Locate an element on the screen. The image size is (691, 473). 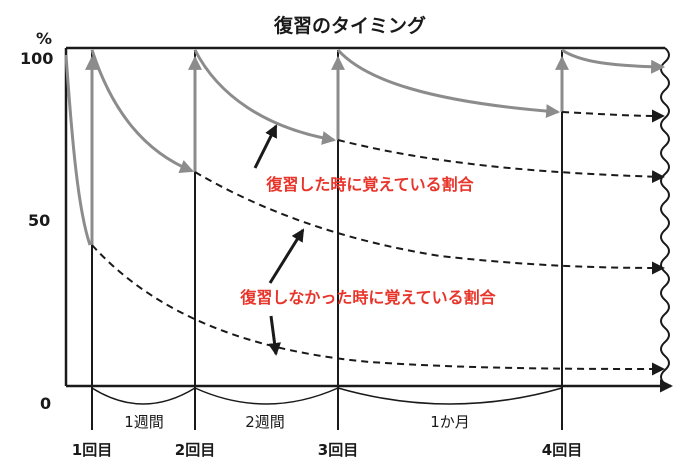
y-tick-0: 0 is located at coordinates (45, 403).